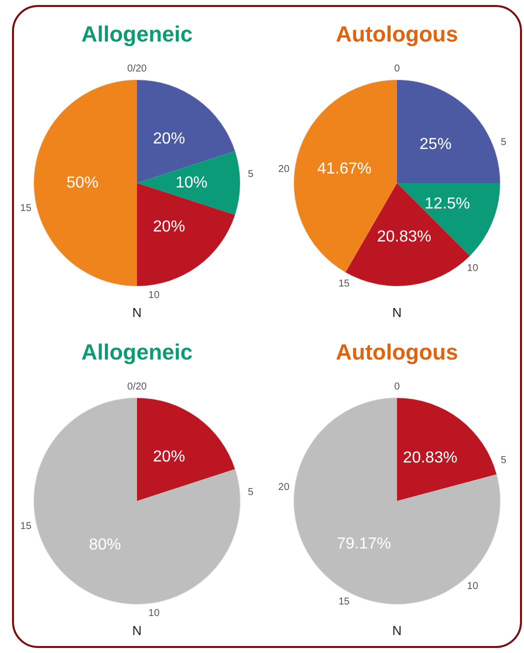 Image resolution: width=524 pixels, height=653 pixels. What do you see at coordinates (344, 169) in the screenshot?
I see `data-label: 41.67%` at bounding box center [344, 169].